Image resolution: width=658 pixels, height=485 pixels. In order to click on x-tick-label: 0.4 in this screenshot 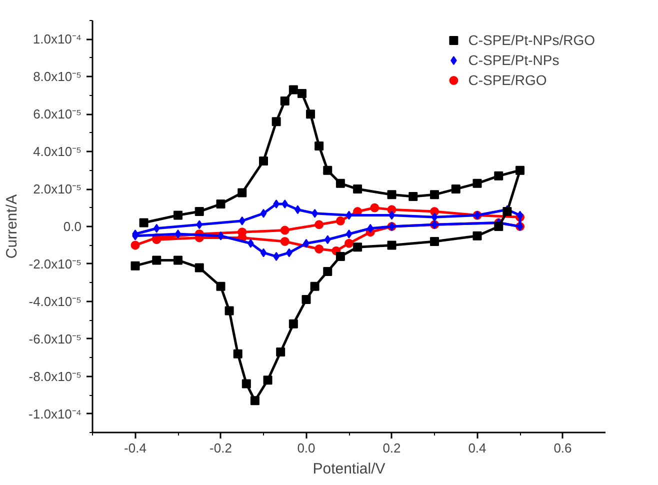, I will do `click(477, 448)`.